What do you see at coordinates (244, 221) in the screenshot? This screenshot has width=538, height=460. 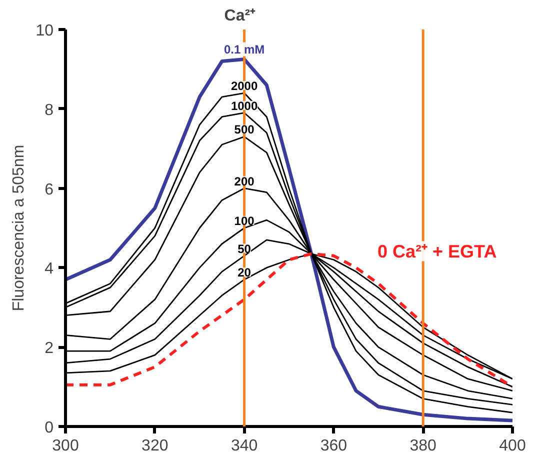 I see `series-label: 100` at bounding box center [244, 221].